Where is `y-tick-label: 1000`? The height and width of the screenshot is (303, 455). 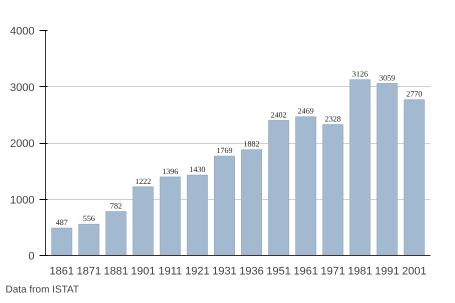 y-tick-label: 1000 is located at coordinates (22, 200).